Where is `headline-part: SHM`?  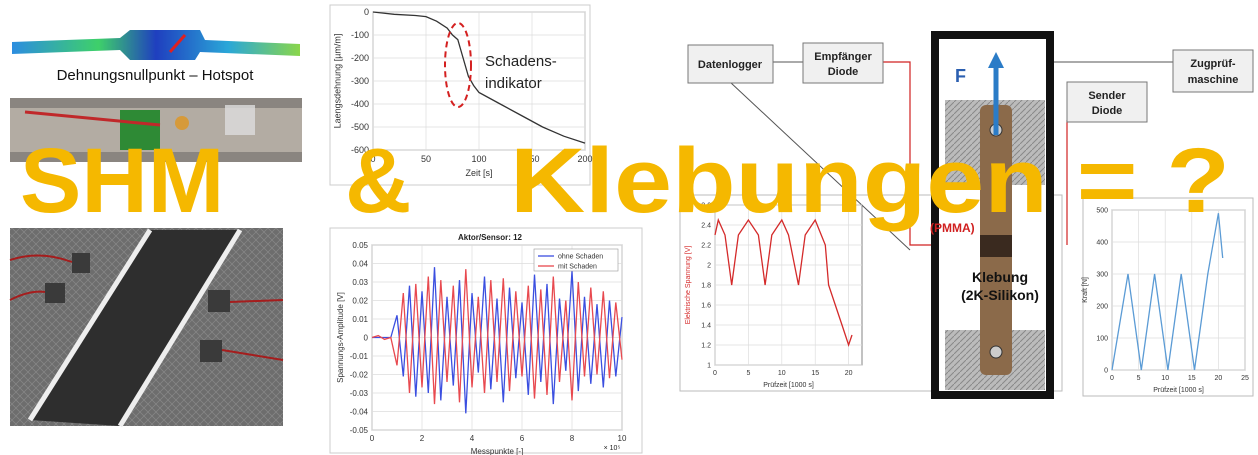 headline-part: SHM is located at coordinates (122, 181).